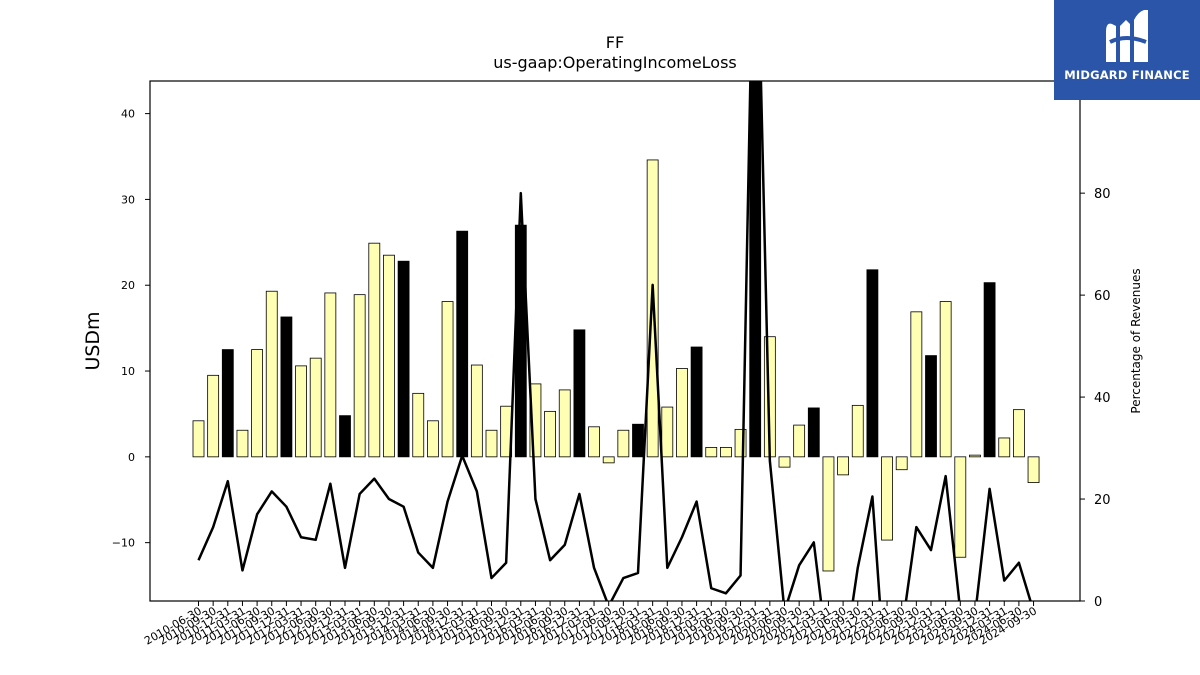  I want to click on y-tick-label: −10, so click(123, 543).